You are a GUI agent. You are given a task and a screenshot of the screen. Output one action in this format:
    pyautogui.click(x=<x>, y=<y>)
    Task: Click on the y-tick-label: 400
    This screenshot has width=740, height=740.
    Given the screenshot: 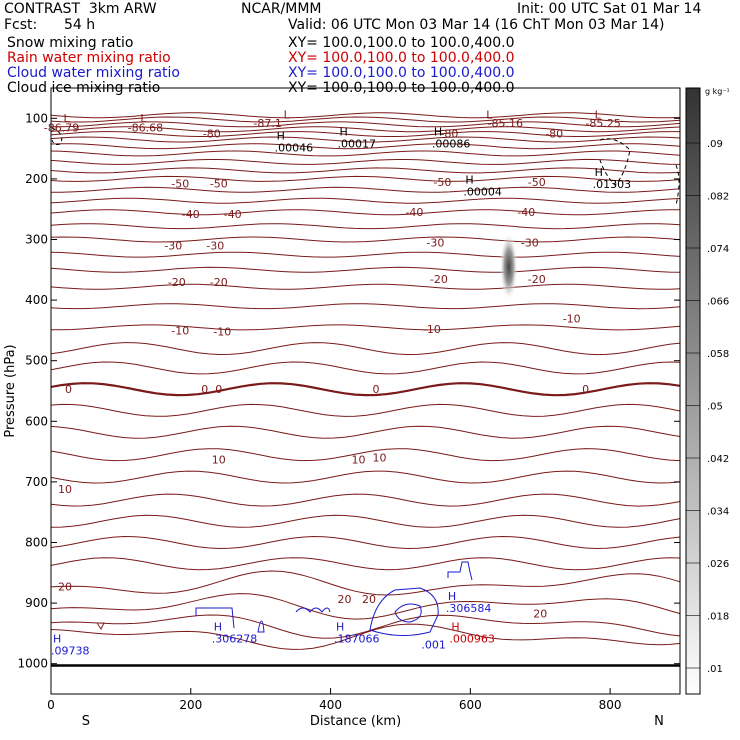 What is the action you would take?
    pyautogui.click(x=36, y=300)
    